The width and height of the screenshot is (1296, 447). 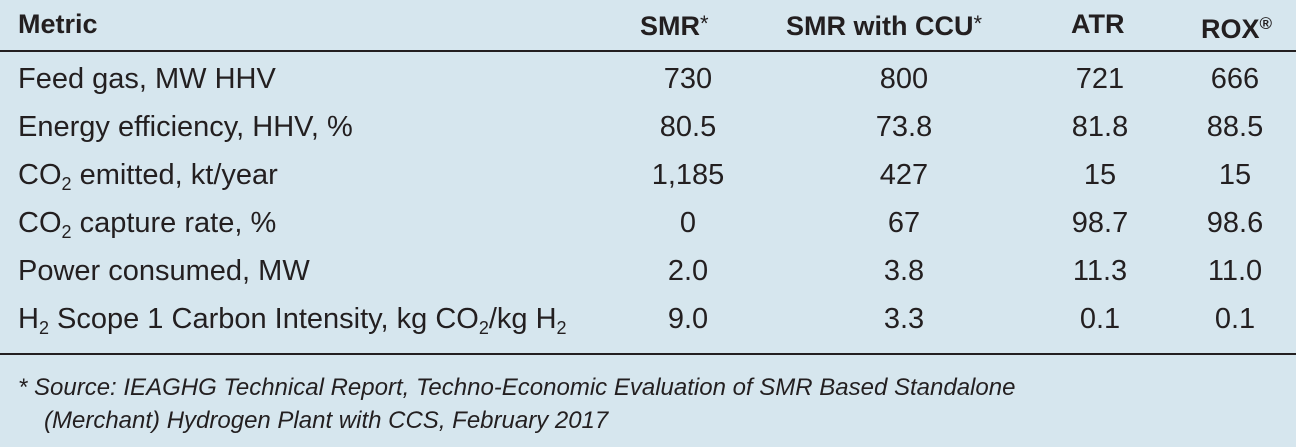 I want to click on cell-smr: 730, so click(x=688, y=79).